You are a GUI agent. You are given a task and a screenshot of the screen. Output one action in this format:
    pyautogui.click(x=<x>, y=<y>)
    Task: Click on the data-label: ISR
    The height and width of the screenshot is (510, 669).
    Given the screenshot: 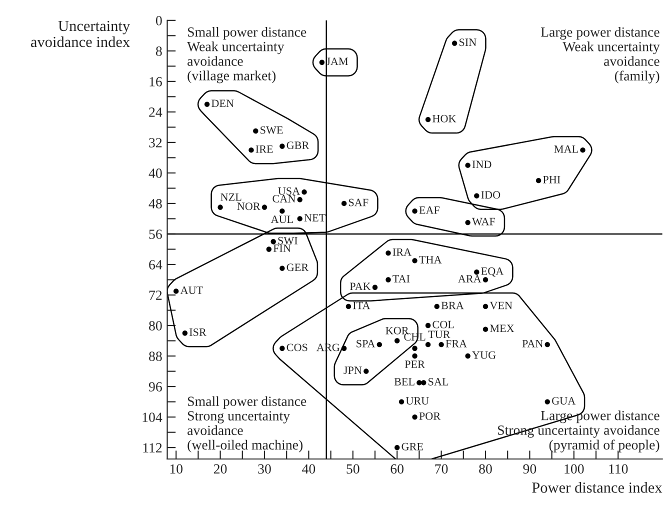 What is the action you would take?
    pyautogui.click(x=198, y=332)
    